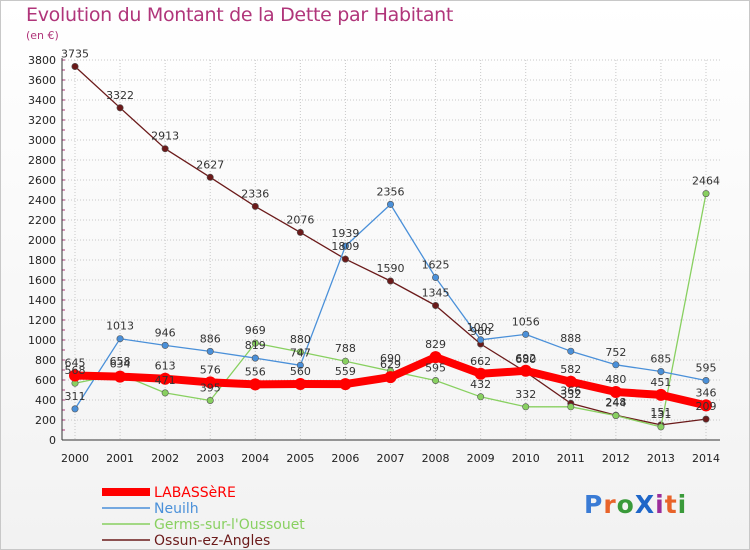 Image resolution: width=750 pixels, height=550 pixels. Describe the element at coordinates (42, 300) in the screenshot. I see `y-tick-label: 1400` at that location.